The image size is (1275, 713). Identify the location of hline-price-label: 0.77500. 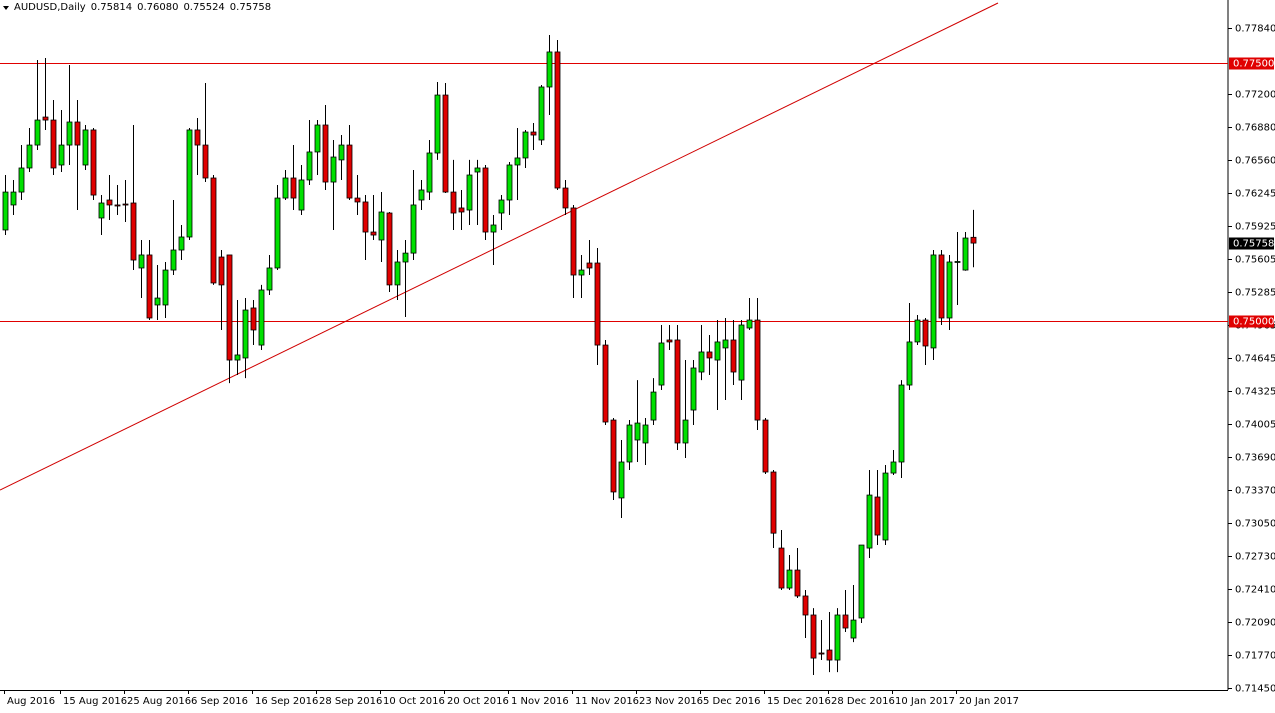
(1253, 64).